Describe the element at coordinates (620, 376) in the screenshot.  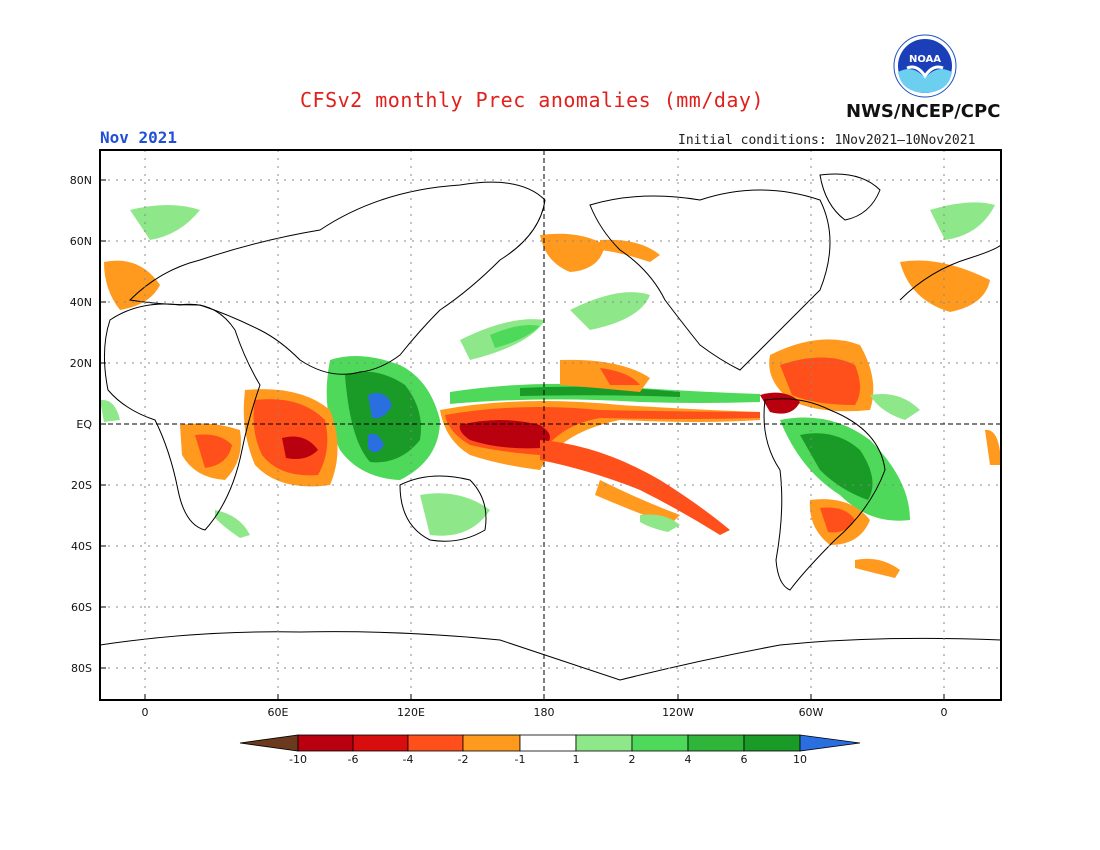
I see `ne-pacific-dry-core` at that location.